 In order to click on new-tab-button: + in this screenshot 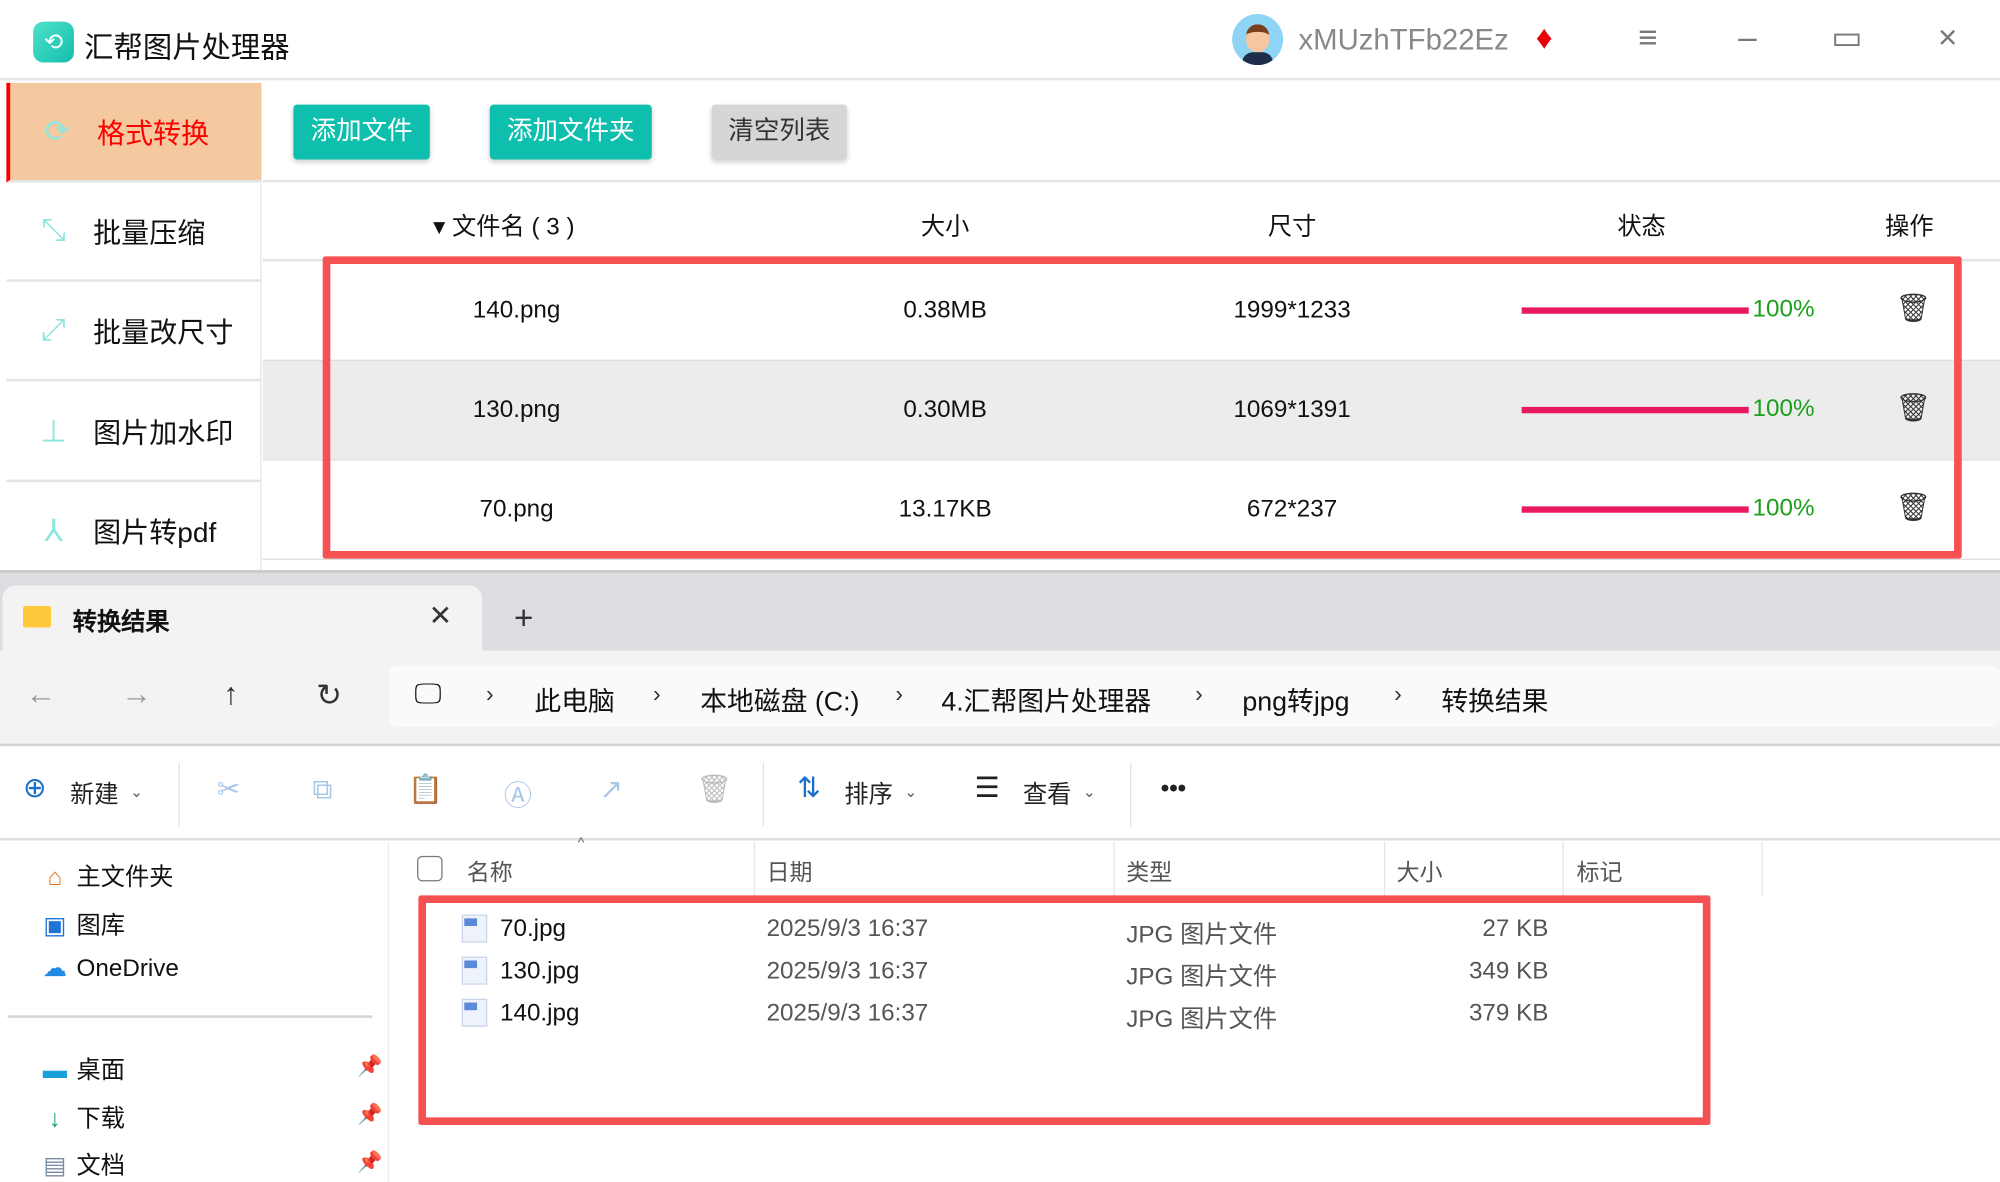, I will do `click(524, 617)`.